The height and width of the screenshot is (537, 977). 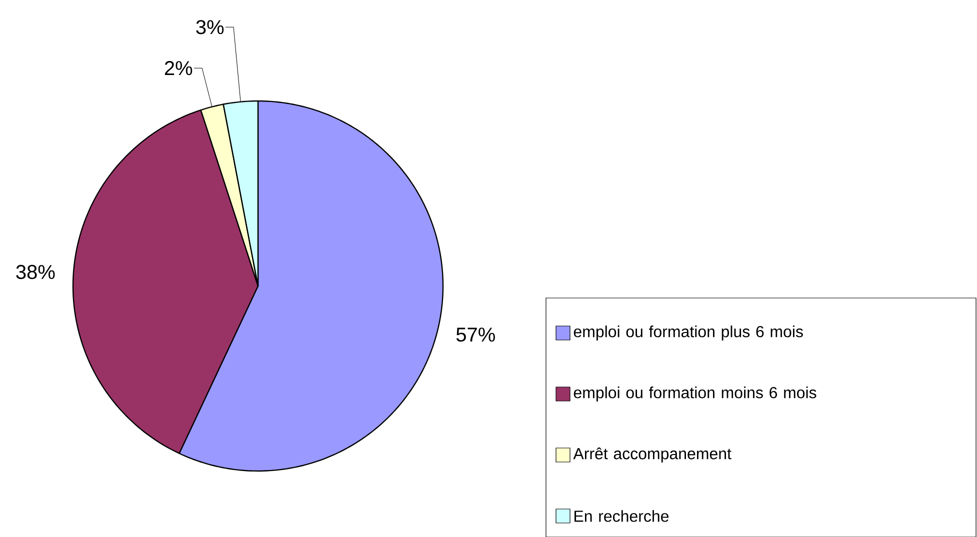 What do you see at coordinates (652, 454) in the screenshot?
I see `legend-label: Arrêt accompanement` at bounding box center [652, 454].